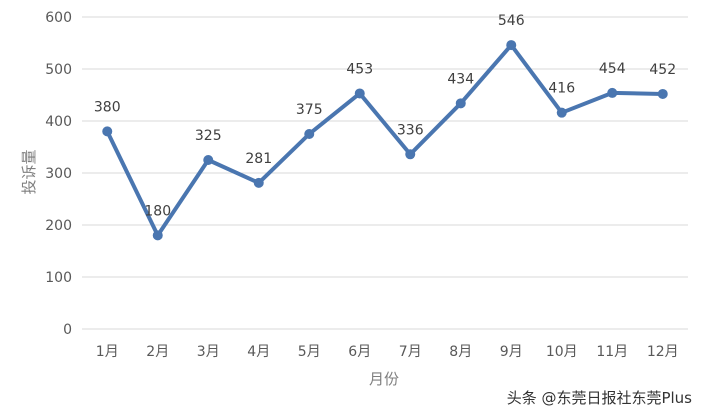 This screenshot has width=704, height=414. What do you see at coordinates (258, 352) in the screenshot?
I see `x-tick-label: 4月` at bounding box center [258, 352].